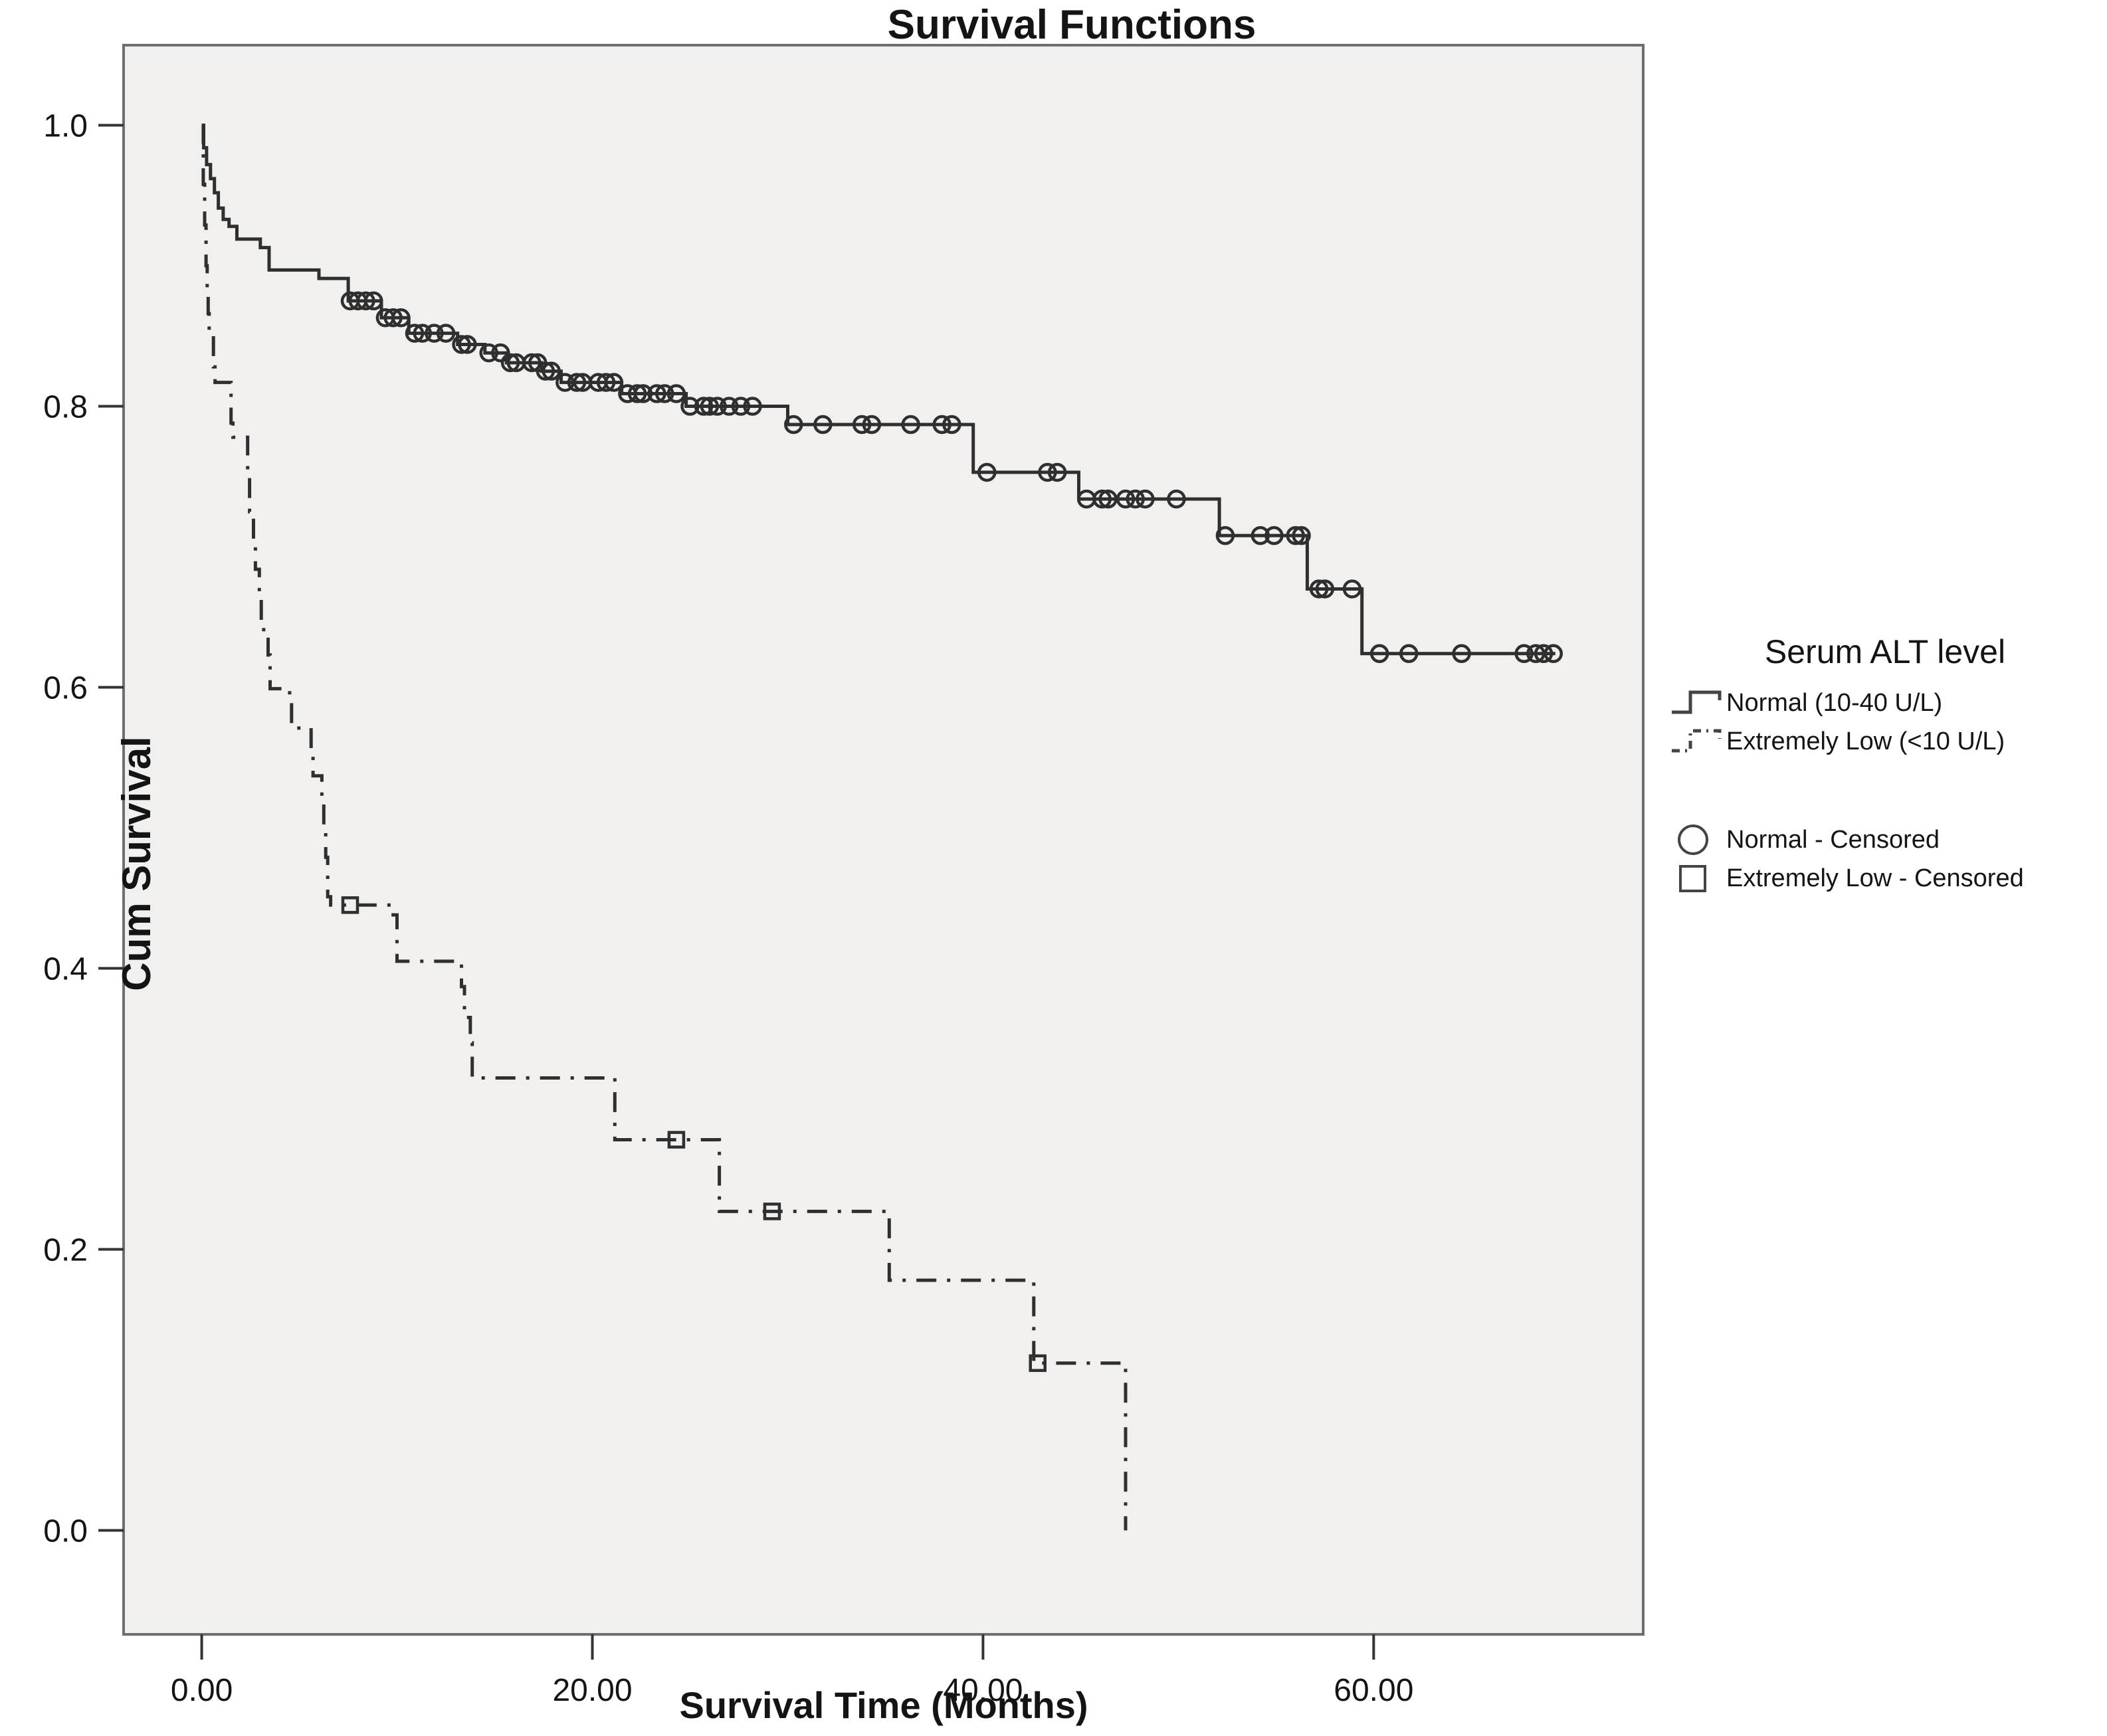 The width and height of the screenshot is (2107, 1736). I want to click on legend-series-row: Normal (10-40 U/L), so click(1885, 703).